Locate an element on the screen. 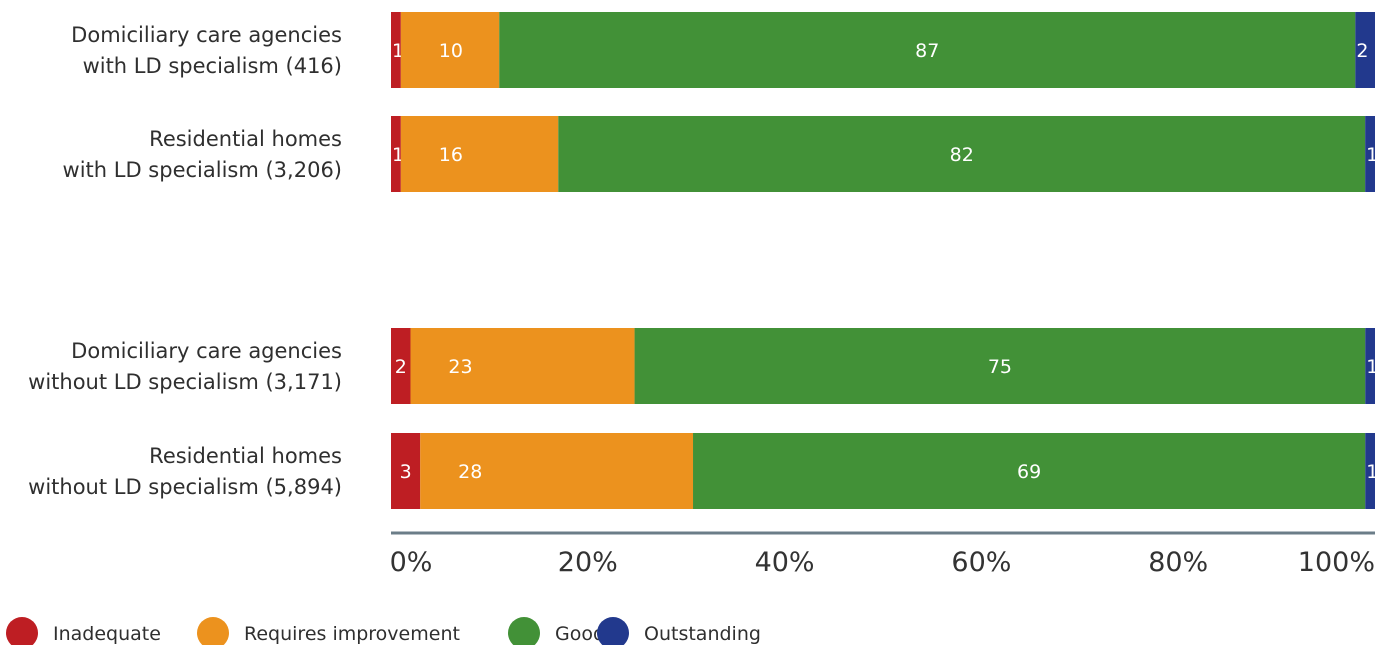  row-label: without LD specialism (5,894) is located at coordinates (185, 487).